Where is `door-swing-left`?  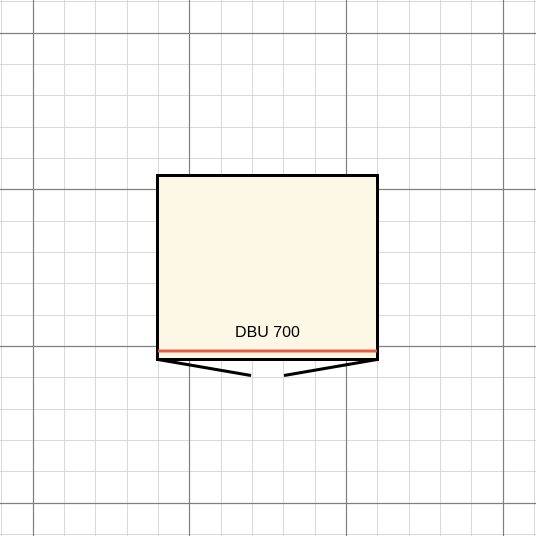 door-swing-left is located at coordinates (204, 367).